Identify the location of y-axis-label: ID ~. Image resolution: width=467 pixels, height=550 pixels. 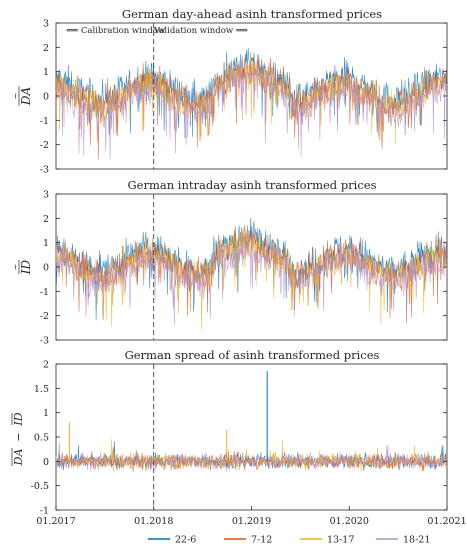
(22, 267).